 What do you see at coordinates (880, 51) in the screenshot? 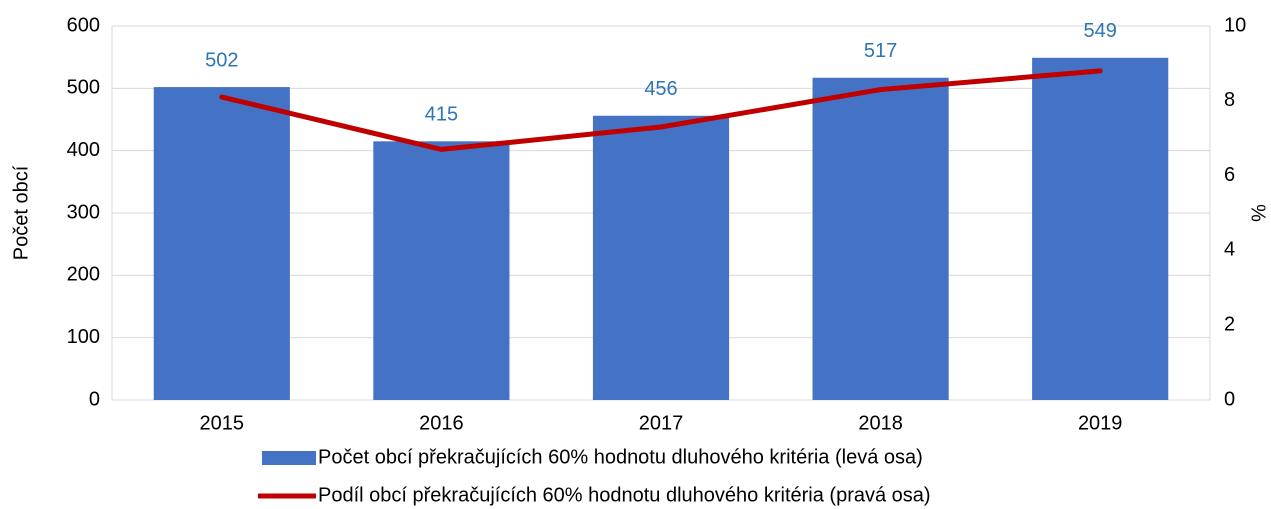
I see `data-label: 517` at bounding box center [880, 51].